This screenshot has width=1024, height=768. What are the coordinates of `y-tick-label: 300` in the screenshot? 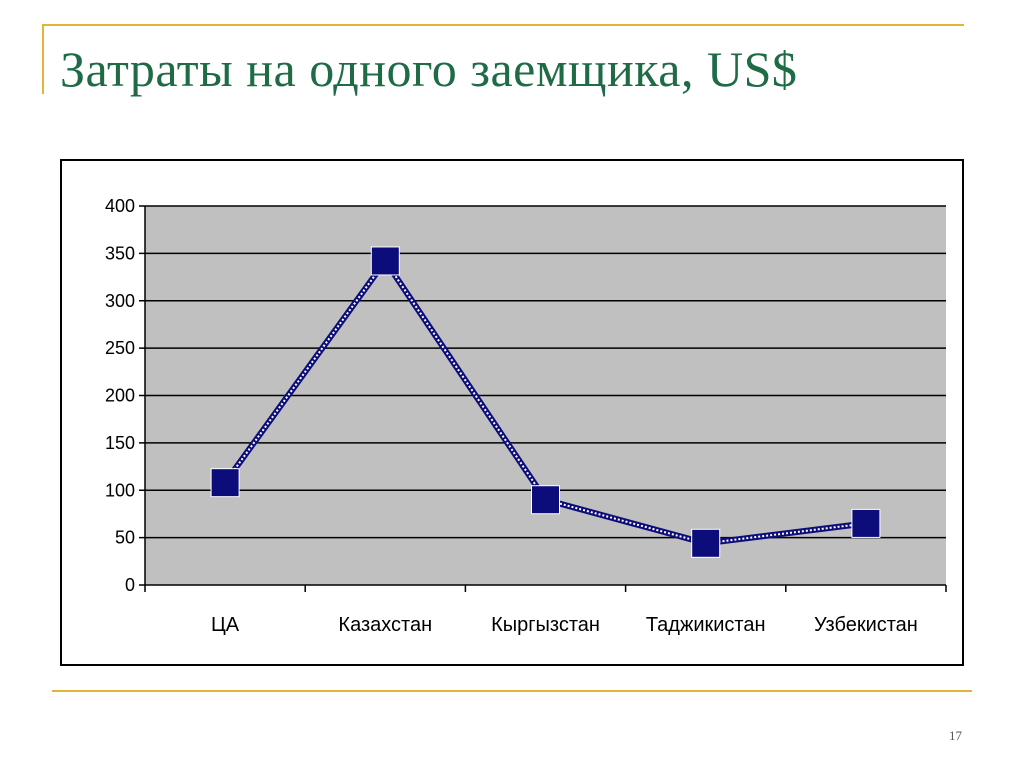 It's located at (120, 301).